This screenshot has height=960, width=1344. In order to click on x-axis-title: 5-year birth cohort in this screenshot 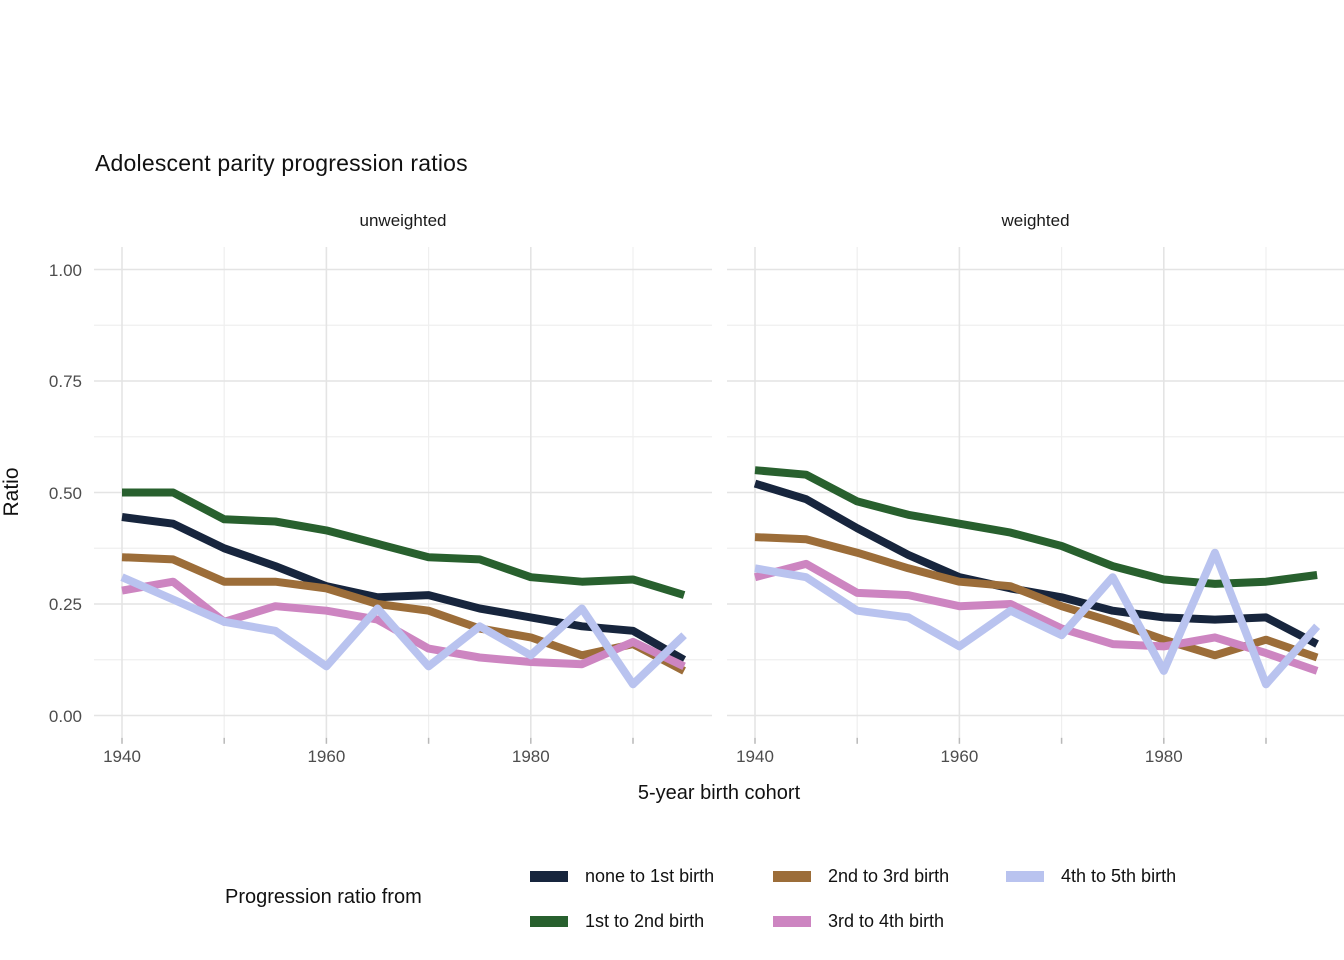, I will do `click(719, 793)`.